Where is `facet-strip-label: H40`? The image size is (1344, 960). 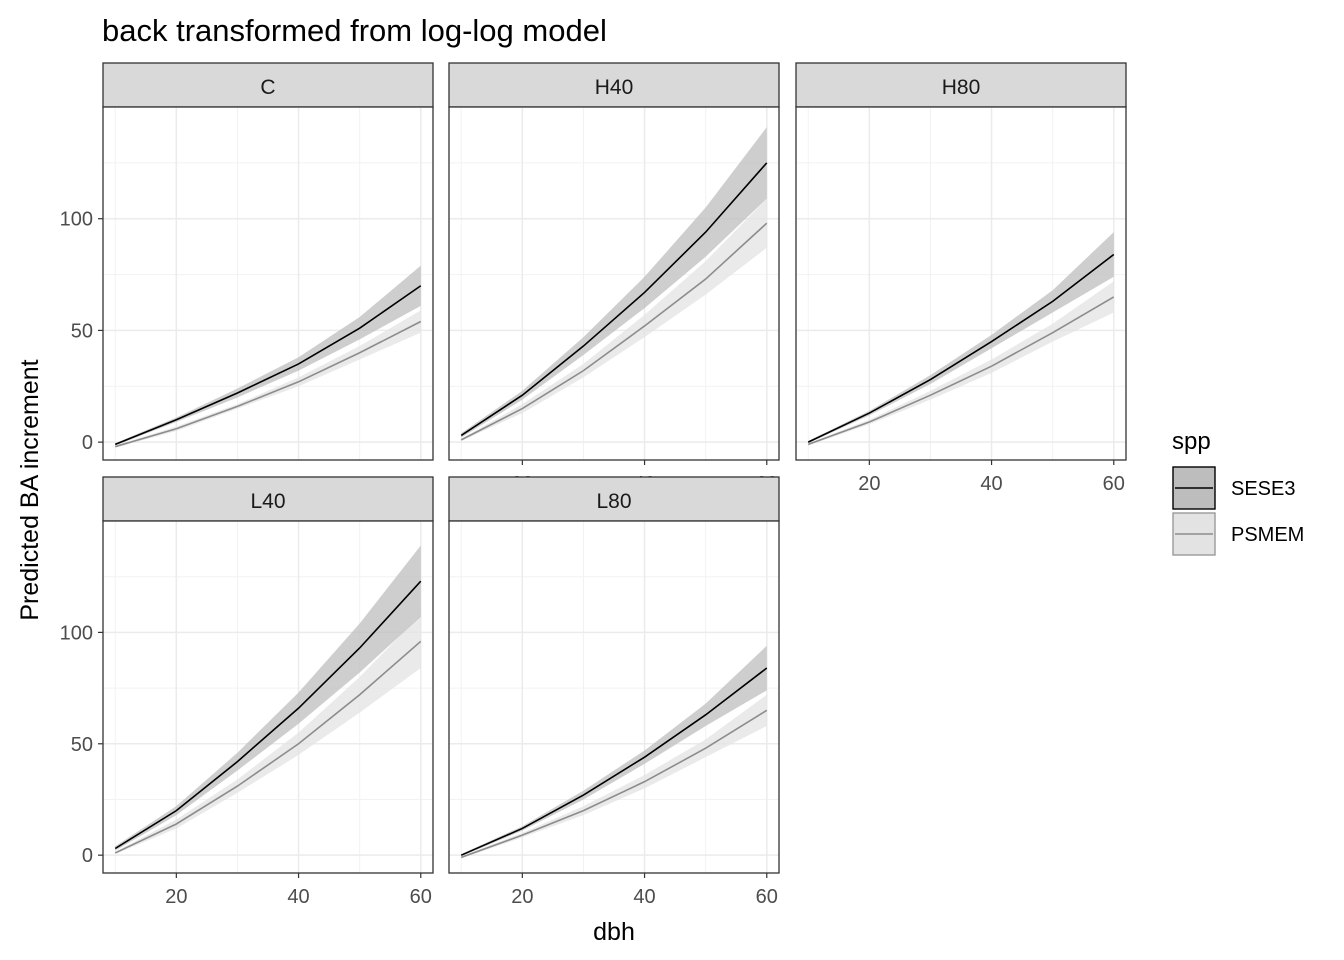 facet-strip-label: H40 is located at coordinates (614, 87).